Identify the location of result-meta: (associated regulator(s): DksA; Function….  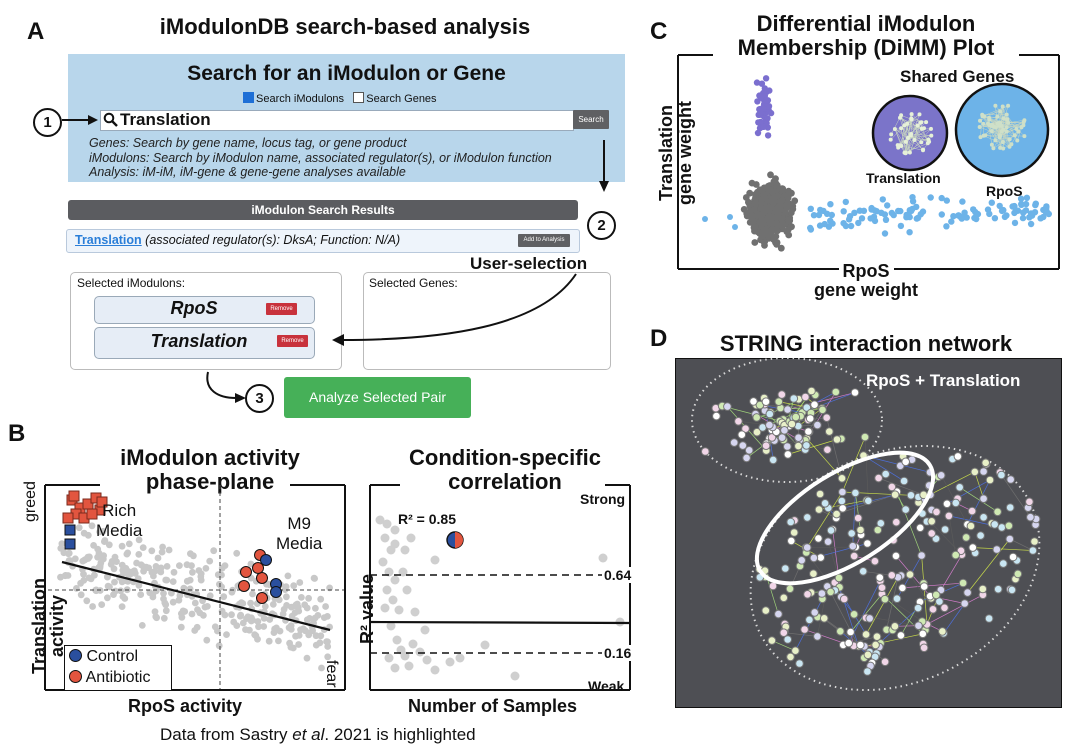
(273, 240).